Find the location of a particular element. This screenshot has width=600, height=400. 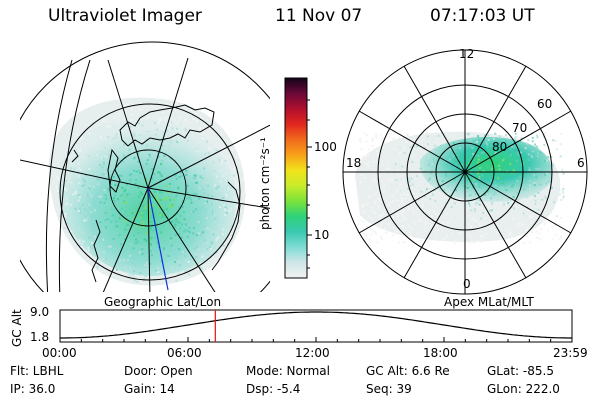

ip-info: IP: 36.0 is located at coordinates (33, 389).